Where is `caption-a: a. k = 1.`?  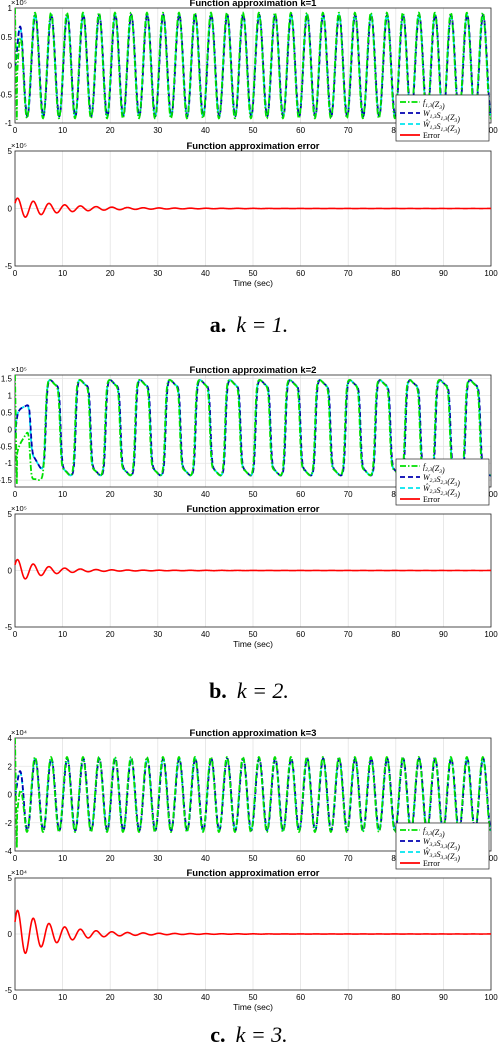 caption-a: a. k = 1. is located at coordinates (249, 324).